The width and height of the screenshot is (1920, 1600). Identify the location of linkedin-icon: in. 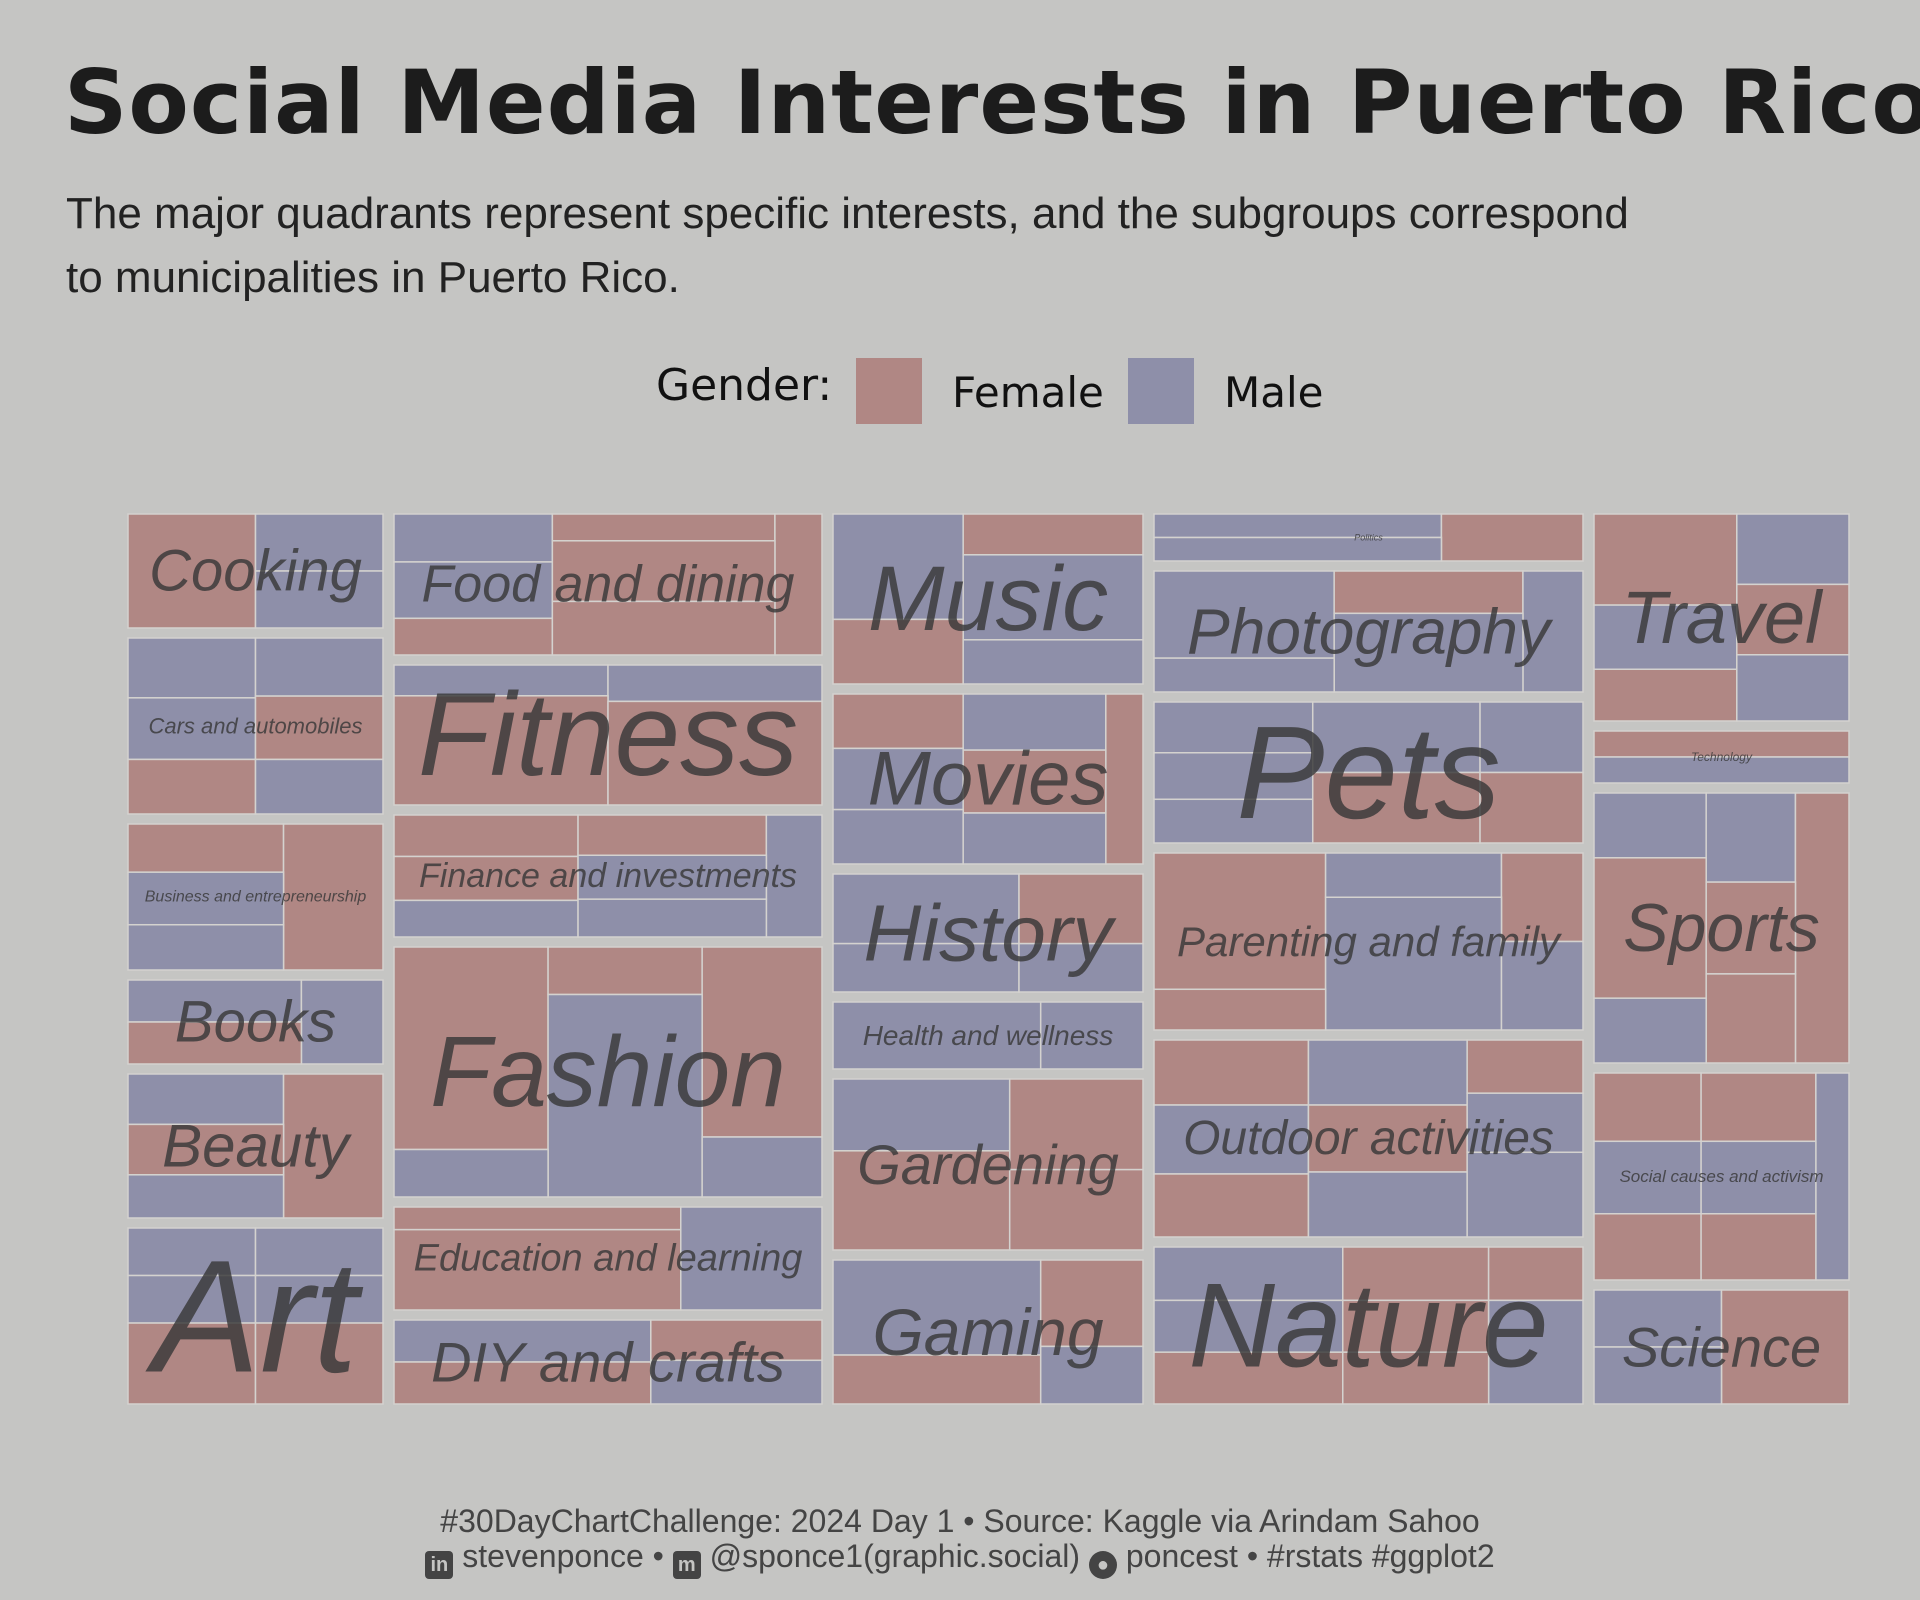
(439, 1565).